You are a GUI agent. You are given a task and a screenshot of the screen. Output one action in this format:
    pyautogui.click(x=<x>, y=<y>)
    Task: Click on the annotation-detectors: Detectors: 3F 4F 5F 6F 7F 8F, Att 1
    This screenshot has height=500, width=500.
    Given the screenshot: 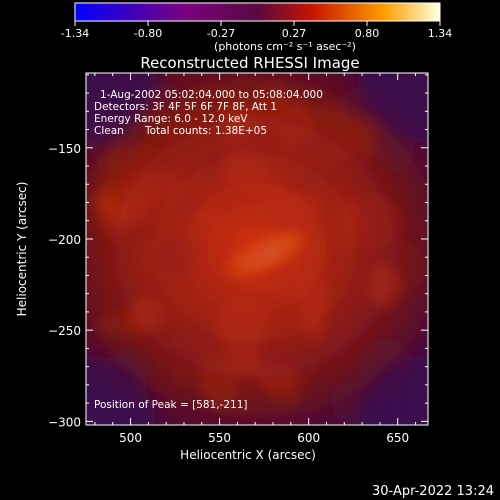 What is the action you would take?
    pyautogui.click(x=185, y=107)
    